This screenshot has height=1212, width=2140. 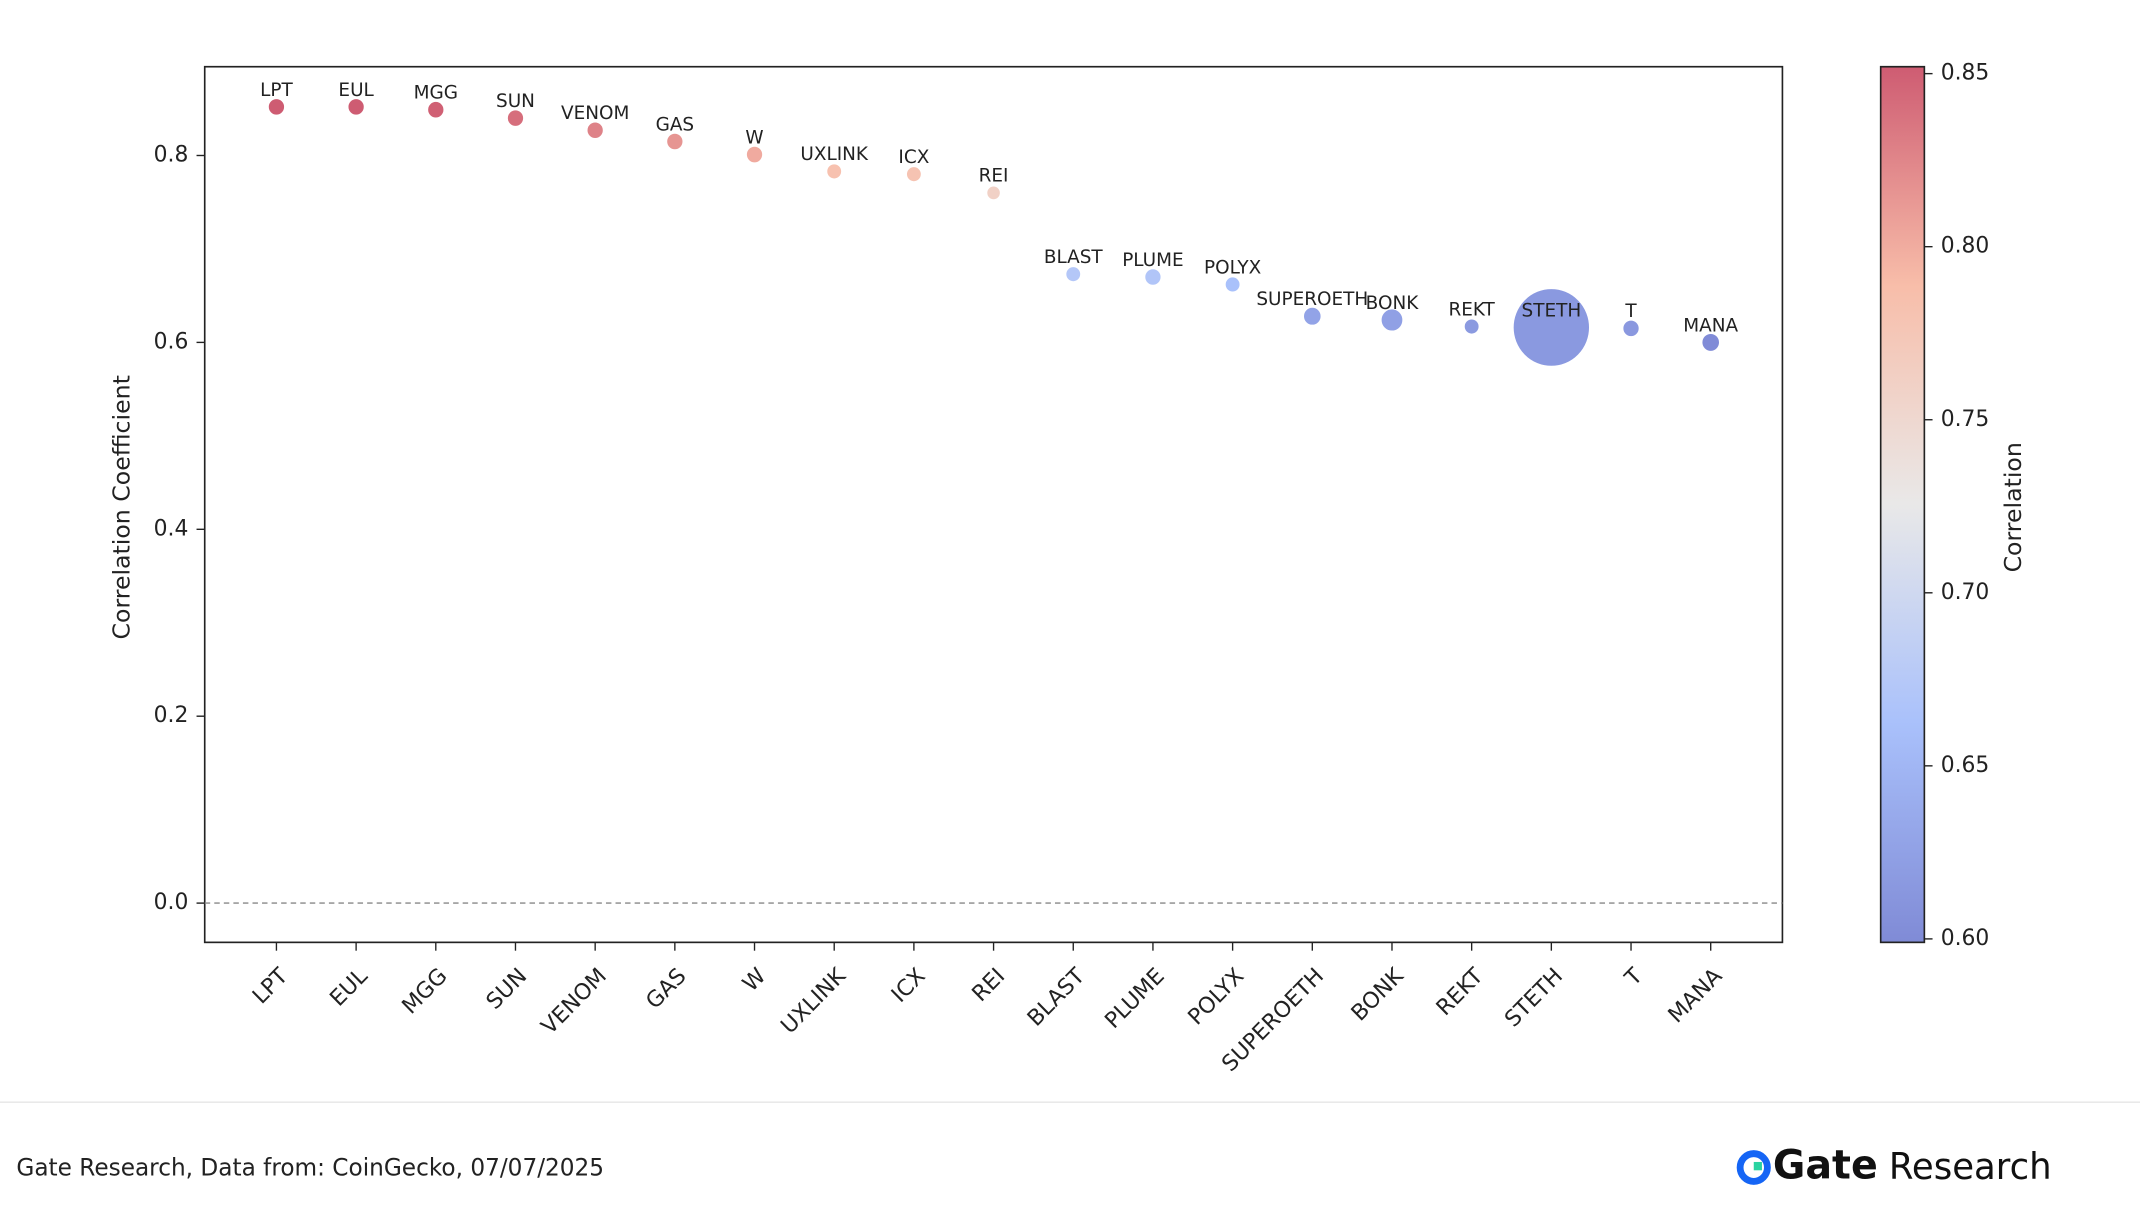 I want to click on point-label: POLYX, so click(x=1233, y=267).